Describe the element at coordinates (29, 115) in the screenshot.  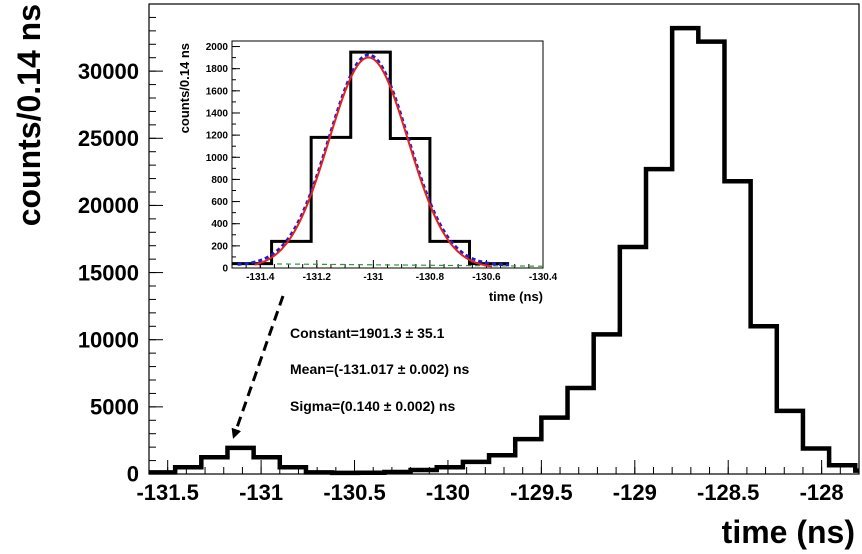
I see `main-y-axis-title: counts/0.14 ns` at that location.